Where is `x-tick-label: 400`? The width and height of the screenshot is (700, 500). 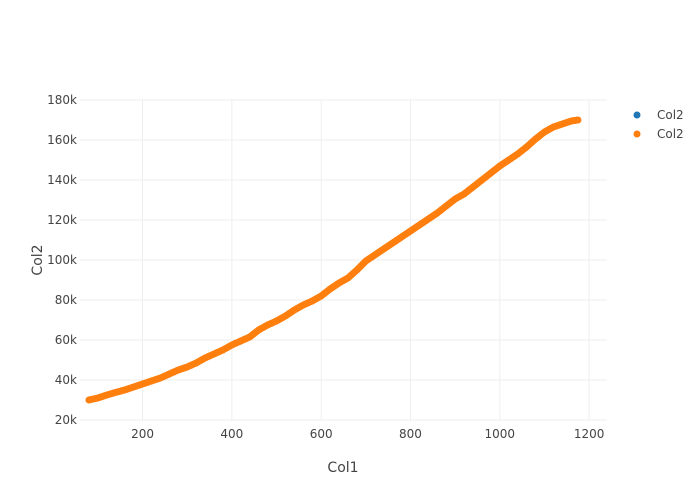
x-tick-label: 400 is located at coordinates (231, 434).